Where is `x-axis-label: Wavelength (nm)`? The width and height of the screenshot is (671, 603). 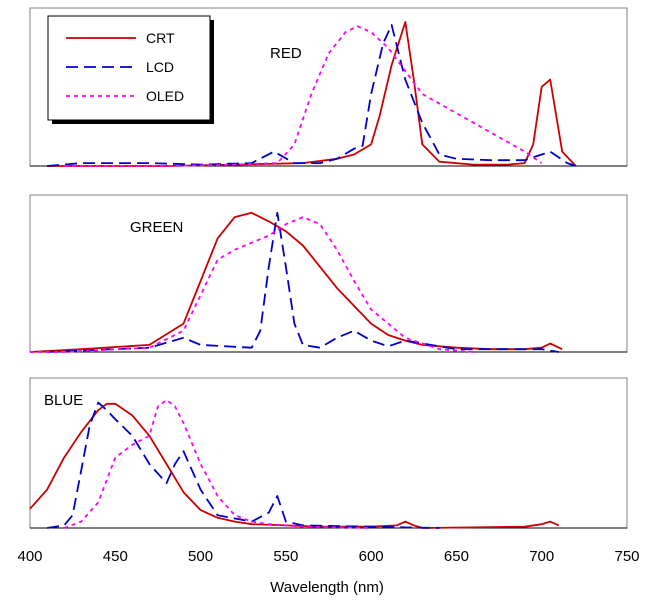
x-axis-label: Wavelength (nm) is located at coordinates (327, 587).